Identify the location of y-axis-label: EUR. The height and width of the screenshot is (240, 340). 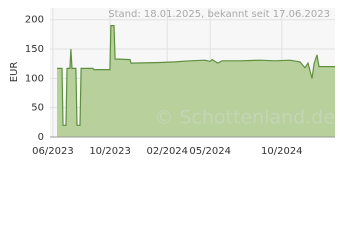
(14, 72).